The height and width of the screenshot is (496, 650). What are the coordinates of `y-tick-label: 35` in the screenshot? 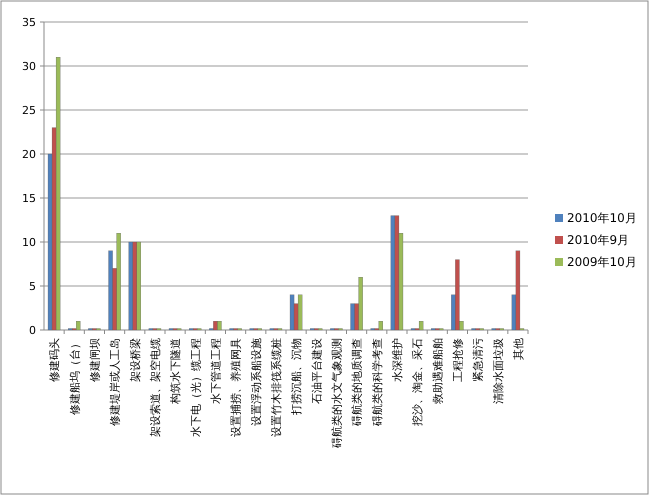 It's located at (29, 22).